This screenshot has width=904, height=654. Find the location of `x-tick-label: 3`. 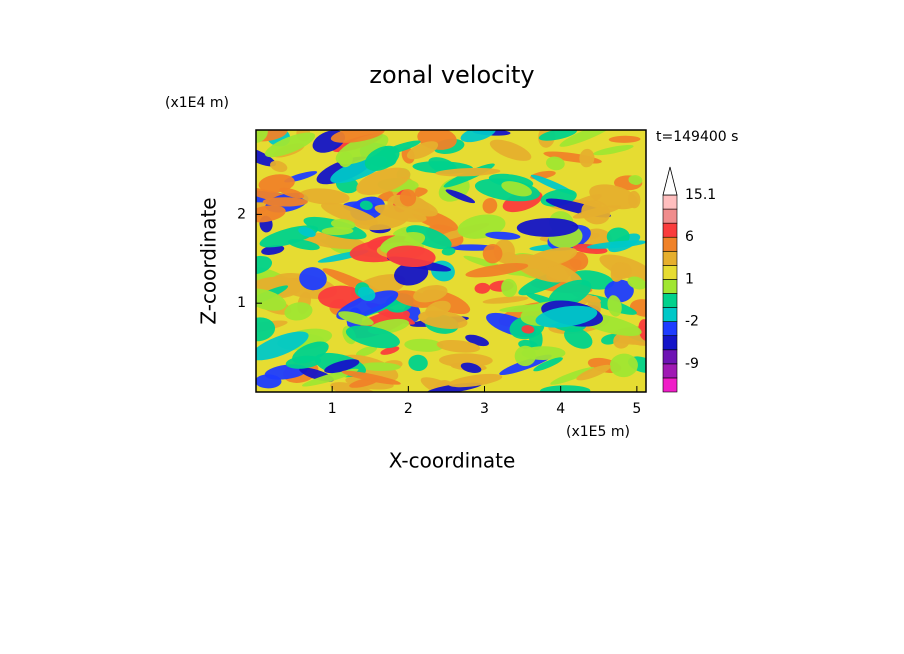

x-tick-label: 3 is located at coordinates (484, 409).